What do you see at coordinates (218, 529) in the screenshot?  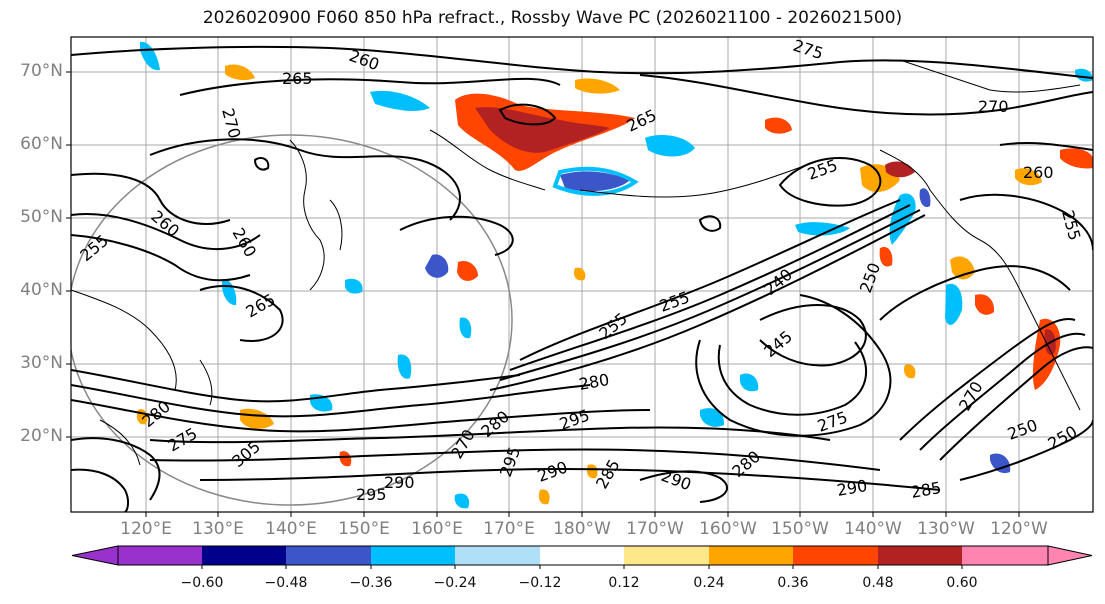 I see `lon-label-130e: 130°E` at bounding box center [218, 529].